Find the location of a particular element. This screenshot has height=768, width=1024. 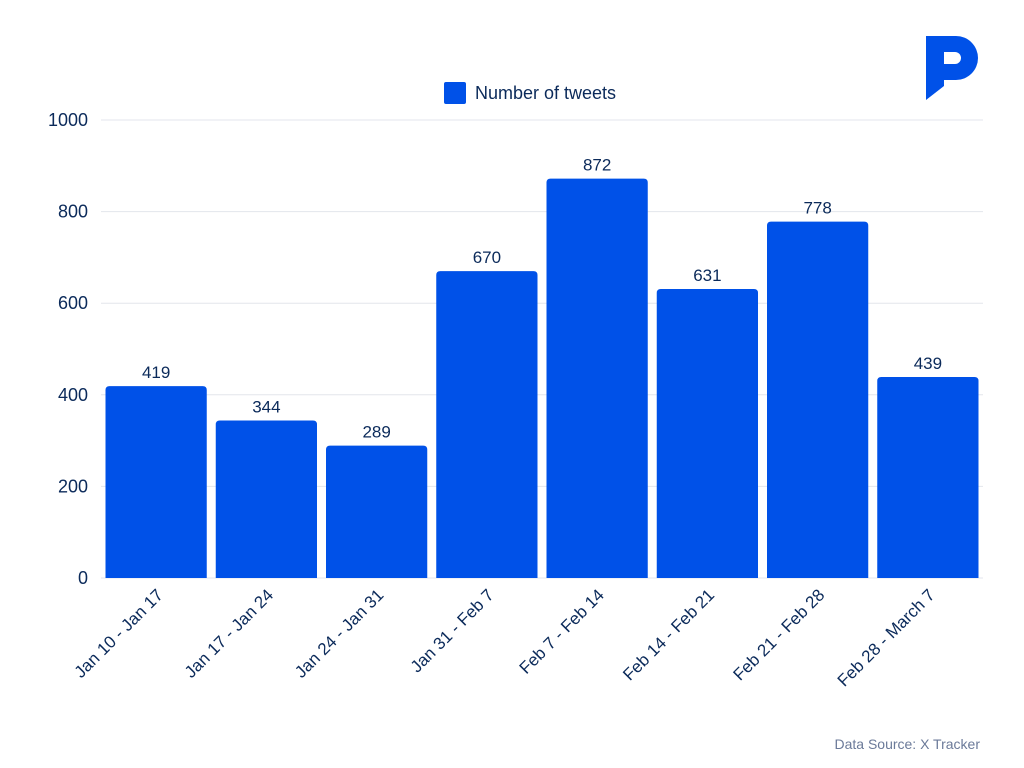

data-label: 872 is located at coordinates (597, 165).